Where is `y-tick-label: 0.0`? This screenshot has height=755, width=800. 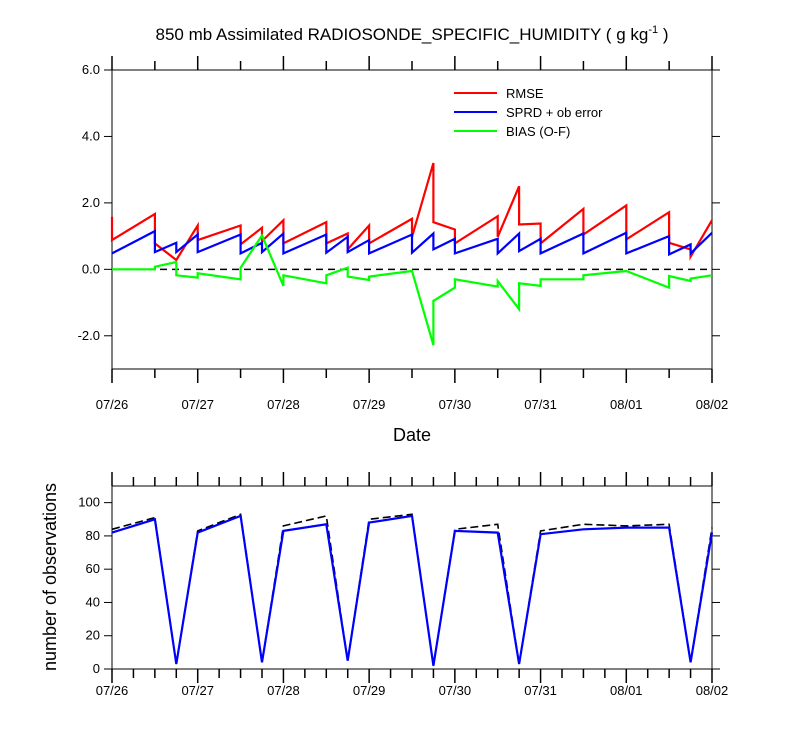 y-tick-label: 0.0 is located at coordinates (91, 268).